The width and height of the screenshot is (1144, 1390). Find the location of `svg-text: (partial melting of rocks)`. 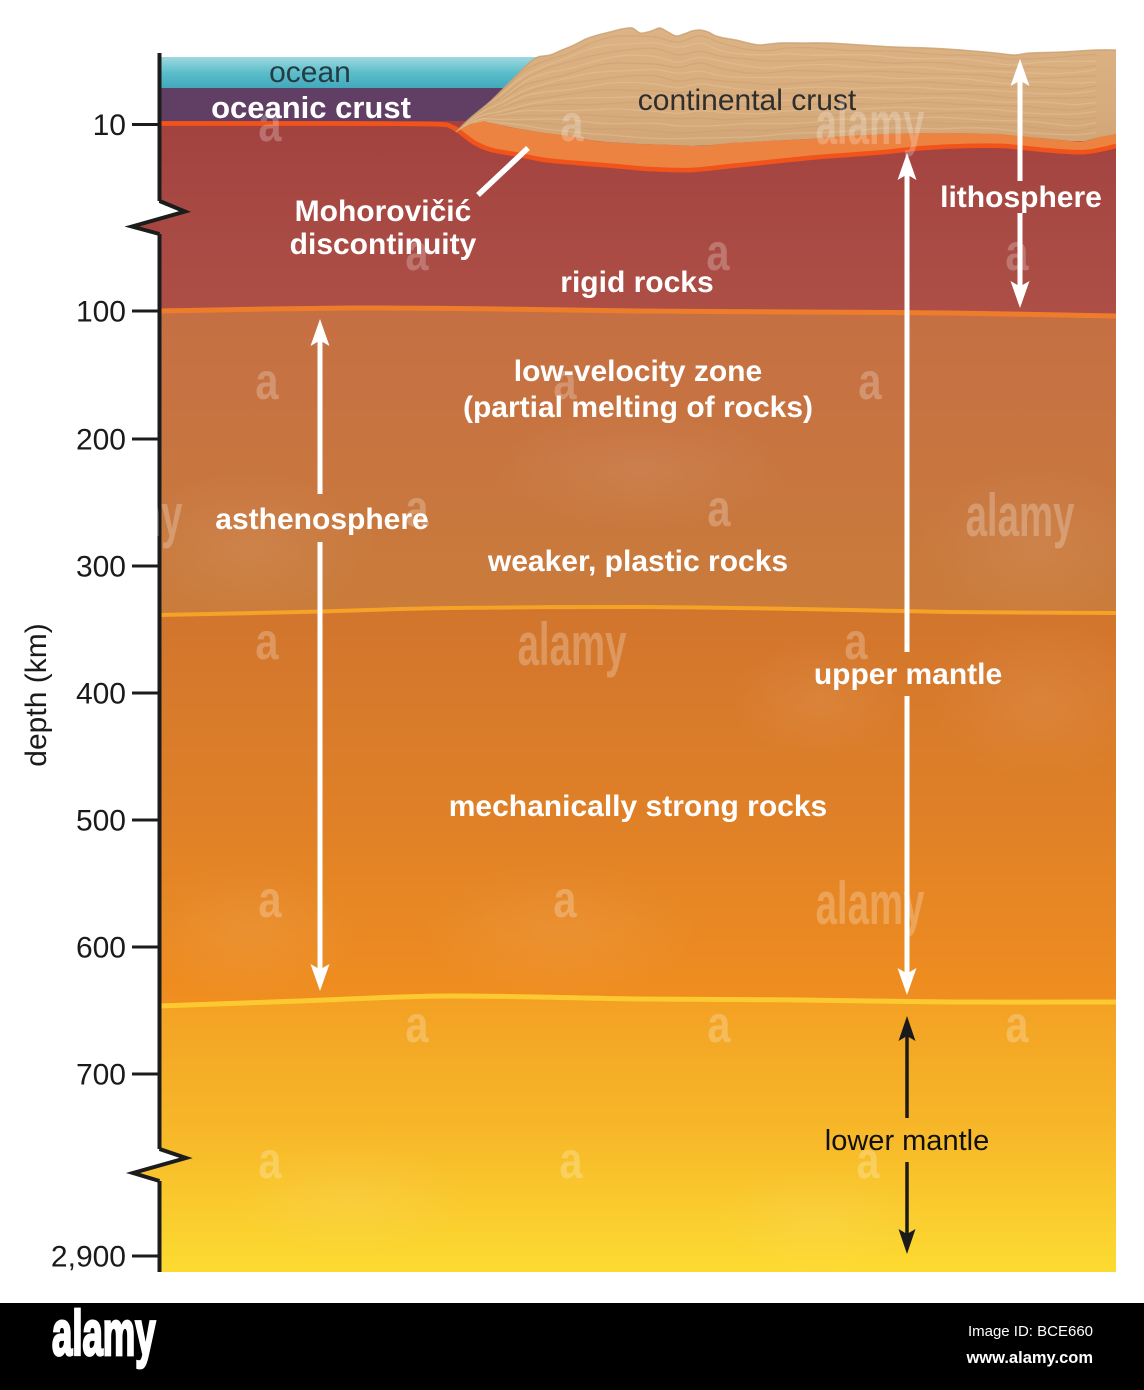

svg-text: (partial melting of rocks) is located at coordinates (638, 407).